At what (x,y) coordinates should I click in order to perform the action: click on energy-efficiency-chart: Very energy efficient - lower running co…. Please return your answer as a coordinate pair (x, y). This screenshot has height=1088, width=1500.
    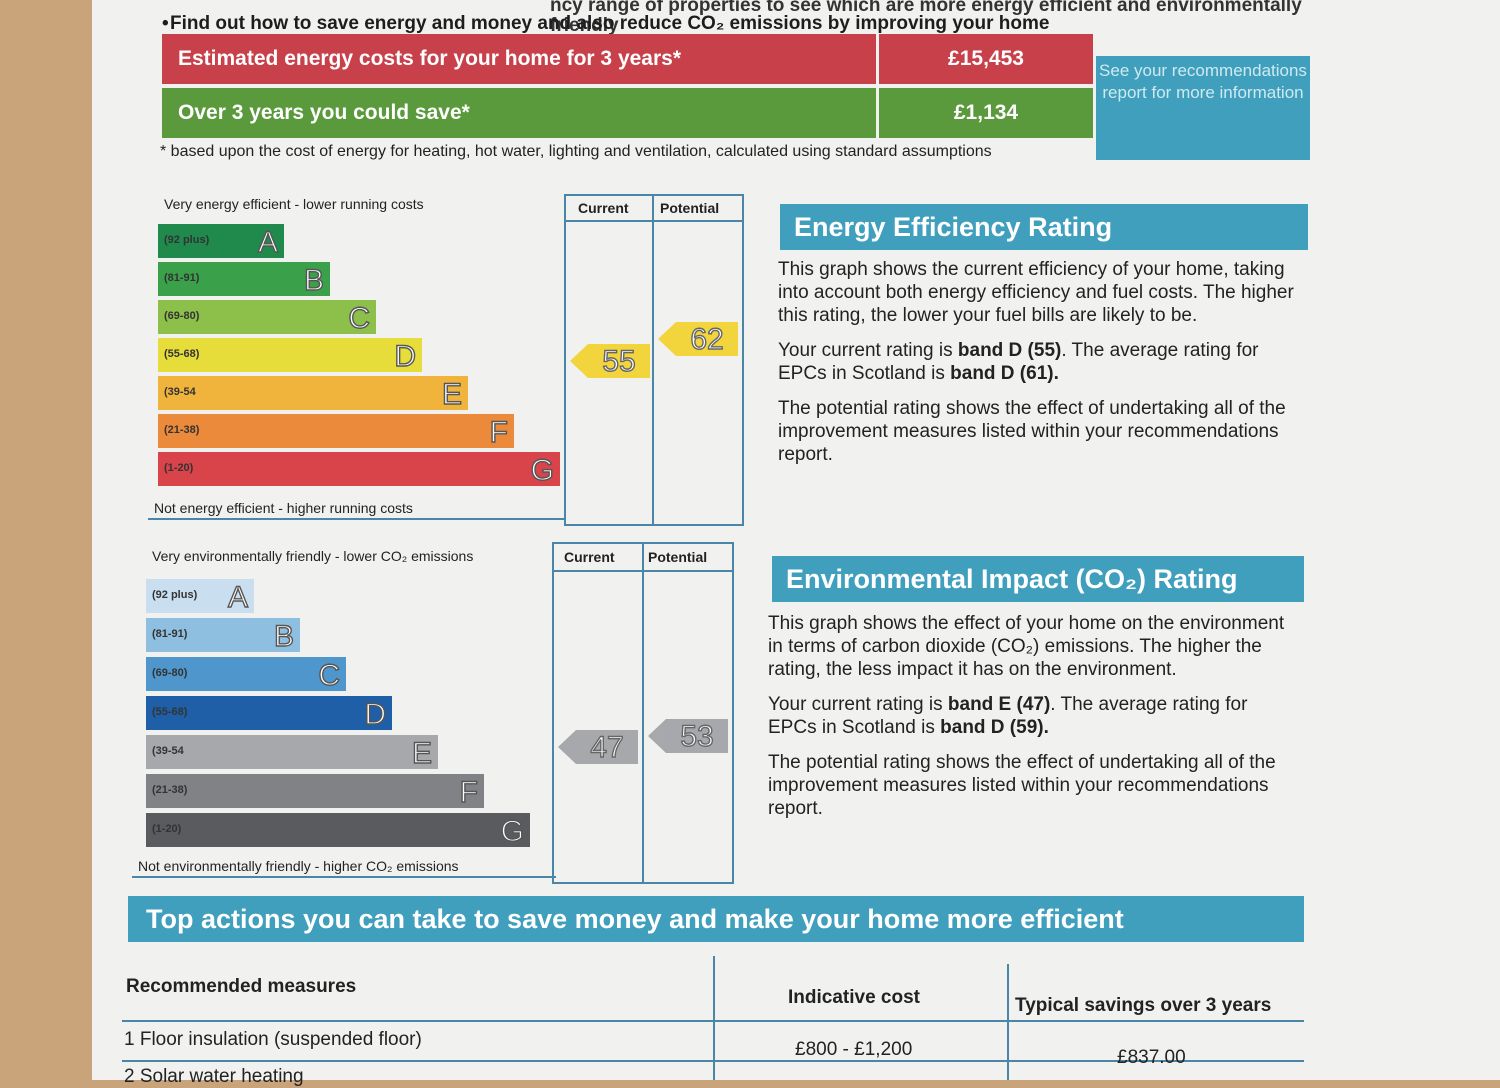
    Looking at the image, I should click on (448, 360).